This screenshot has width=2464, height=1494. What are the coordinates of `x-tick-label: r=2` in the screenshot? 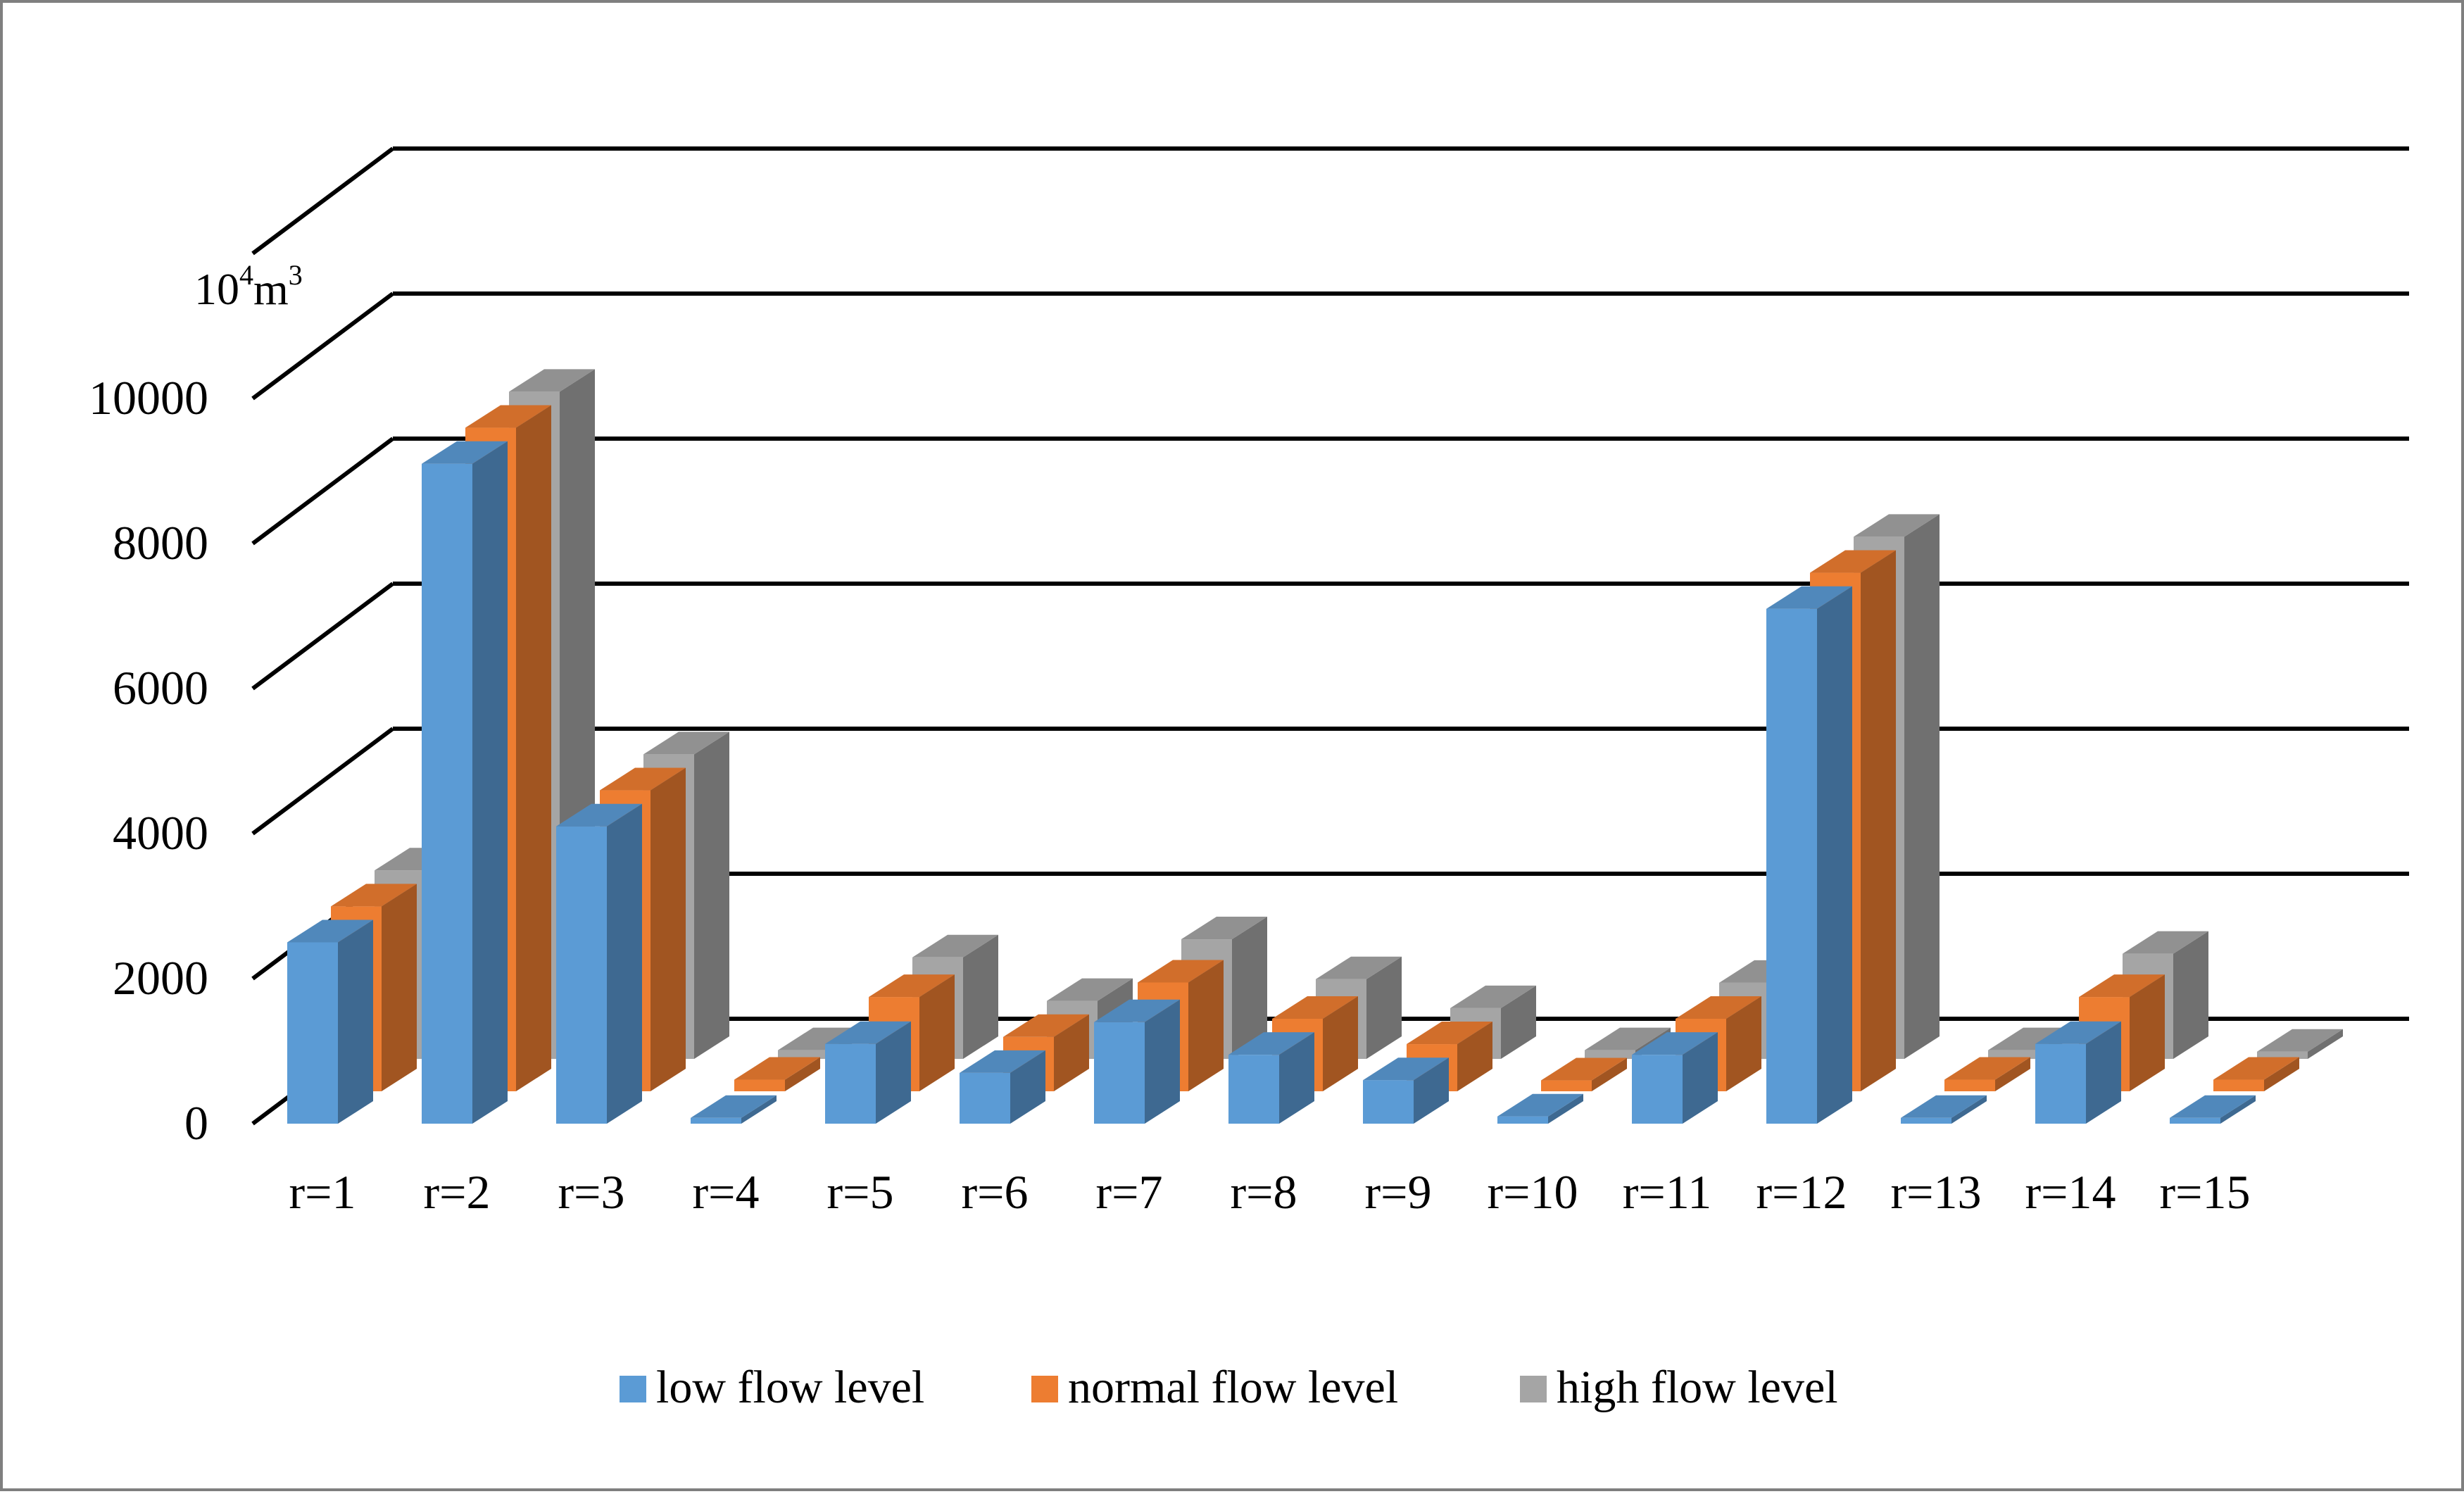 It's located at (457, 1192).